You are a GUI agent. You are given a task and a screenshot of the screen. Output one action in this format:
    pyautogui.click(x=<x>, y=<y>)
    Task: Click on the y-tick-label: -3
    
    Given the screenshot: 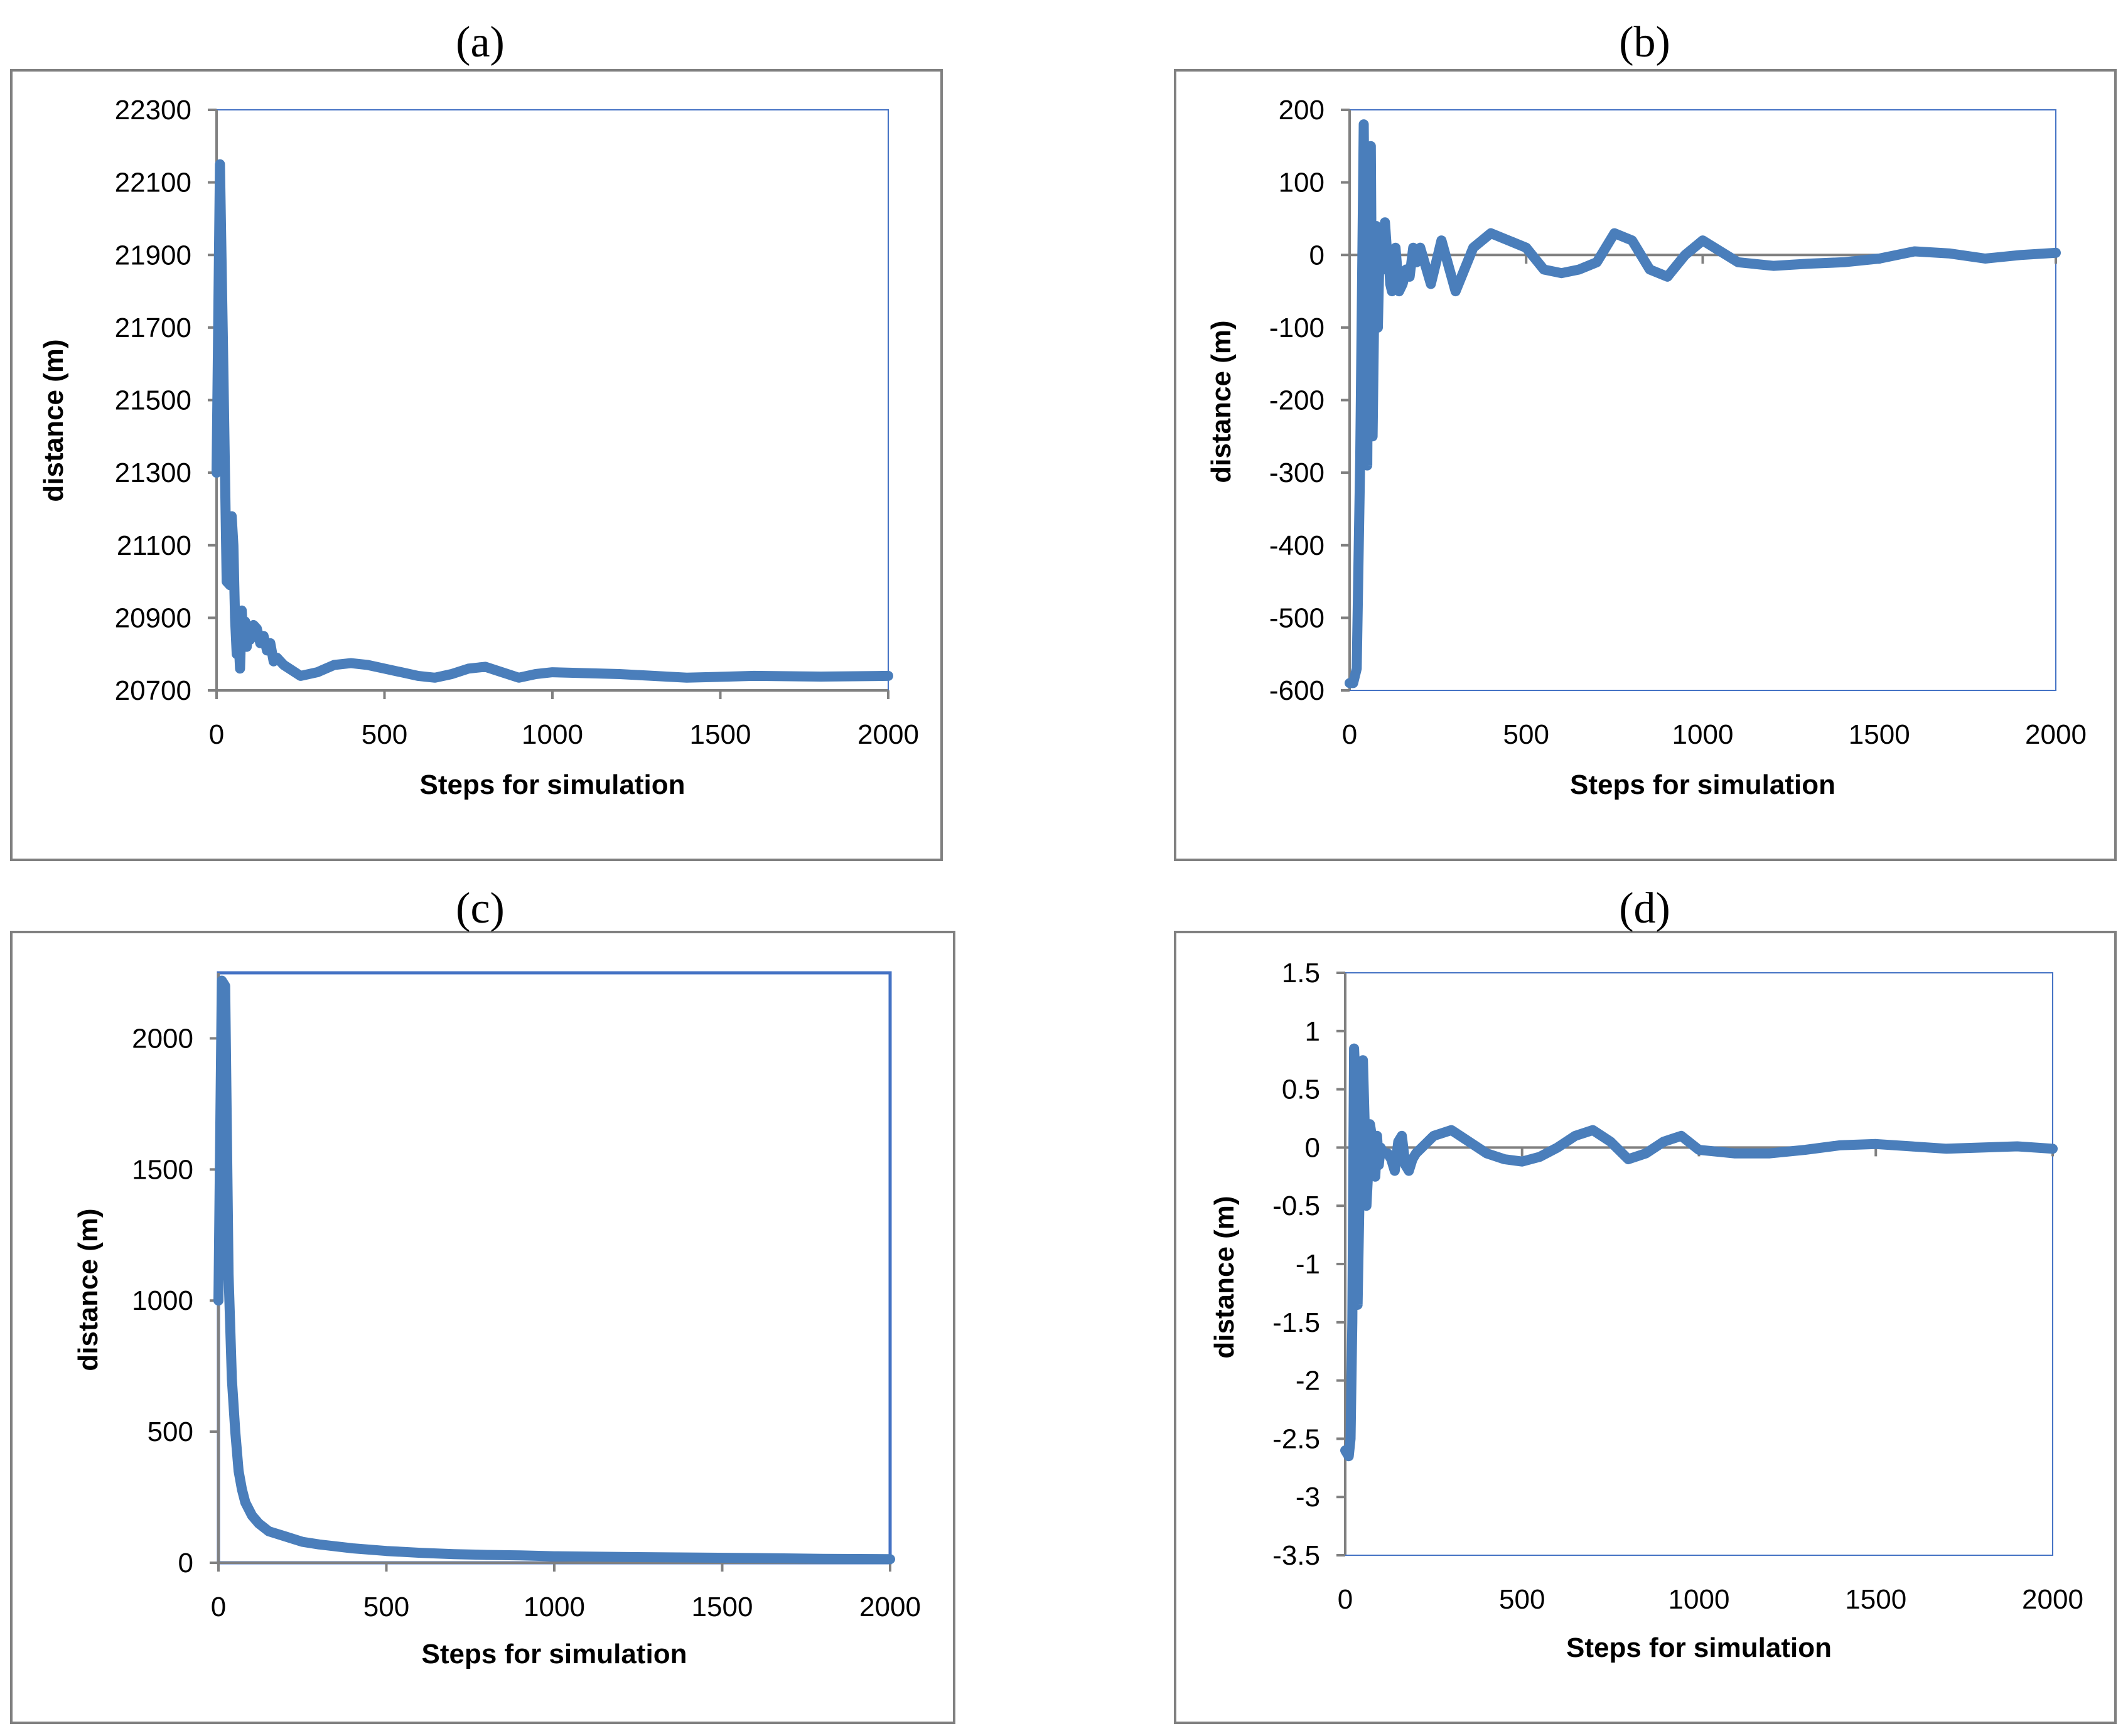 What is the action you would take?
    pyautogui.click(x=1308, y=1497)
    